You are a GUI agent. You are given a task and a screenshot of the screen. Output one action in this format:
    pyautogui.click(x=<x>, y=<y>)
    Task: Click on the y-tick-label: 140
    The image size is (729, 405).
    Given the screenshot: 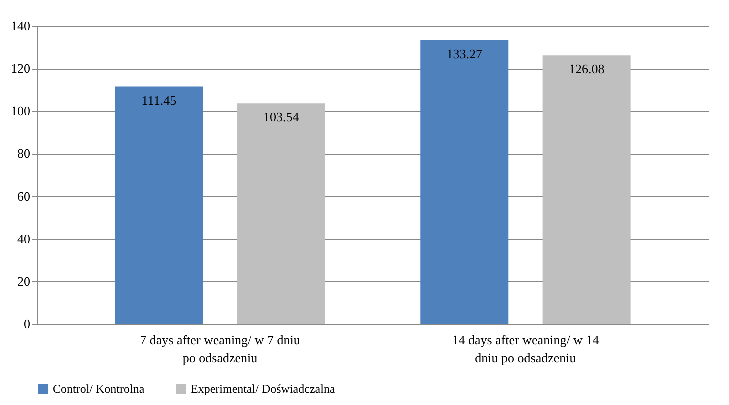 What is the action you would take?
    pyautogui.click(x=20, y=26)
    